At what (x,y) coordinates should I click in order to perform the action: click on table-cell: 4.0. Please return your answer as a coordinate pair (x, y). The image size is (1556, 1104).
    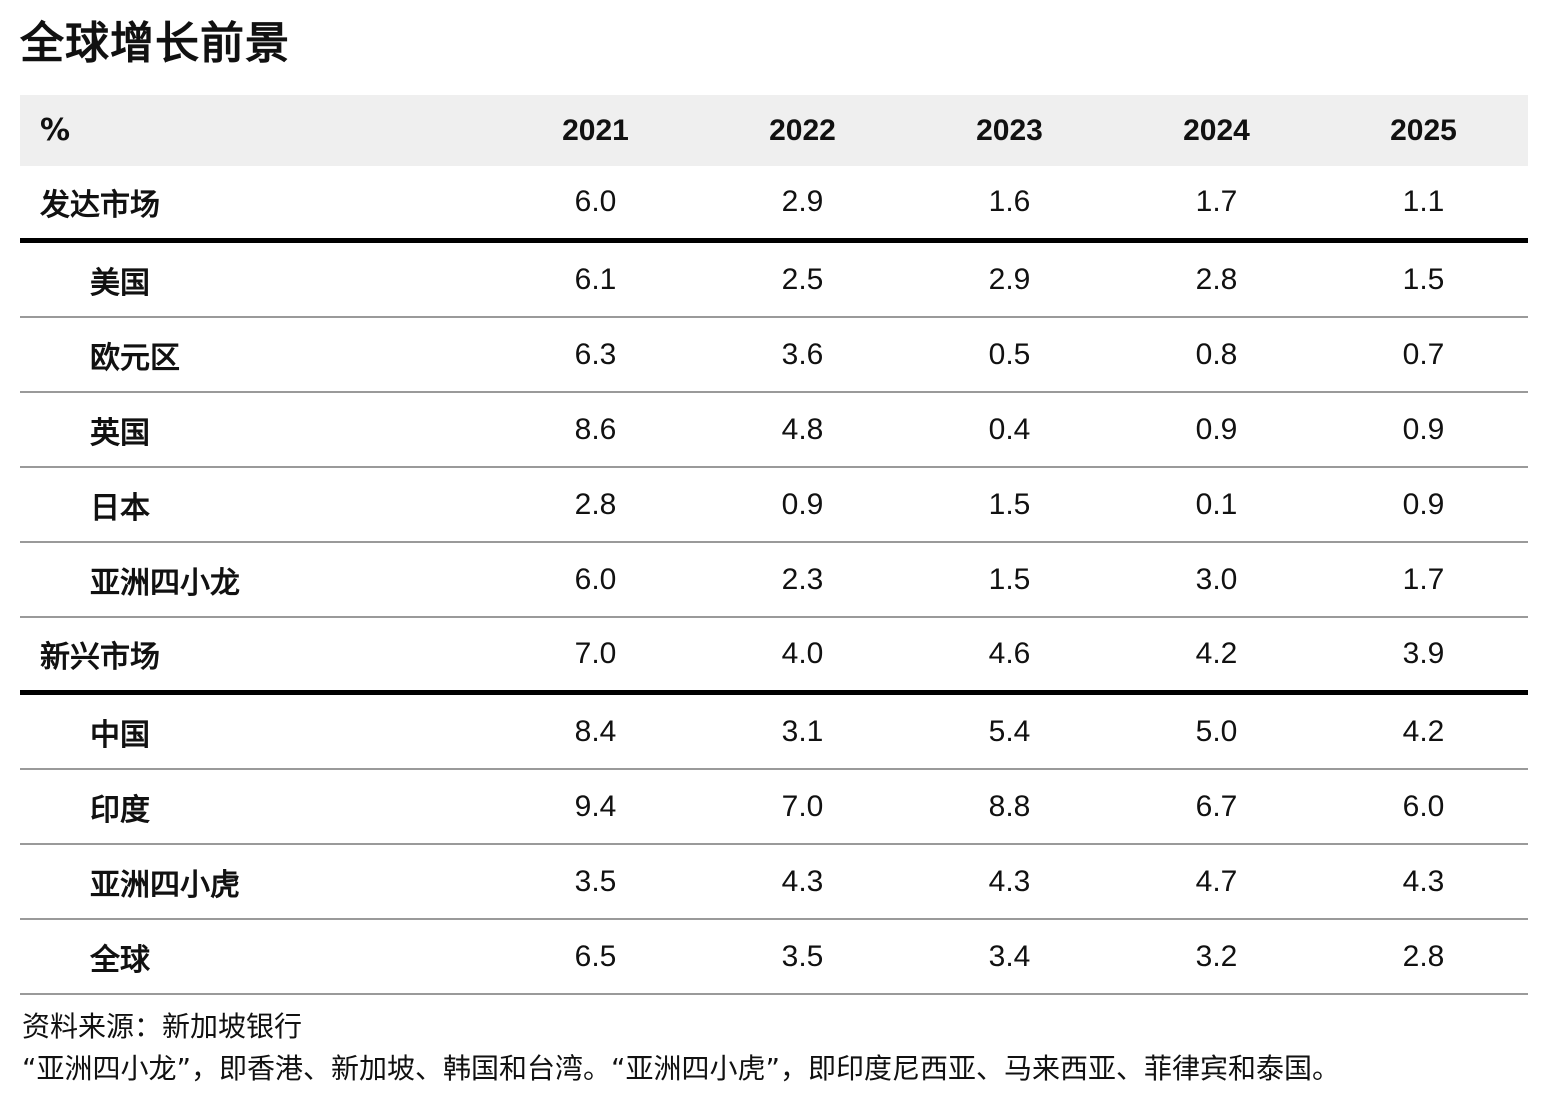
    Looking at the image, I should click on (802, 653).